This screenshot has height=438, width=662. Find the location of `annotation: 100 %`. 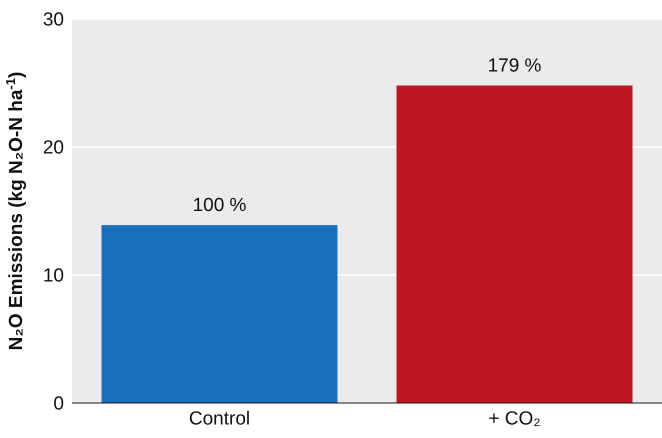

annotation: 100 % is located at coordinates (219, 205).